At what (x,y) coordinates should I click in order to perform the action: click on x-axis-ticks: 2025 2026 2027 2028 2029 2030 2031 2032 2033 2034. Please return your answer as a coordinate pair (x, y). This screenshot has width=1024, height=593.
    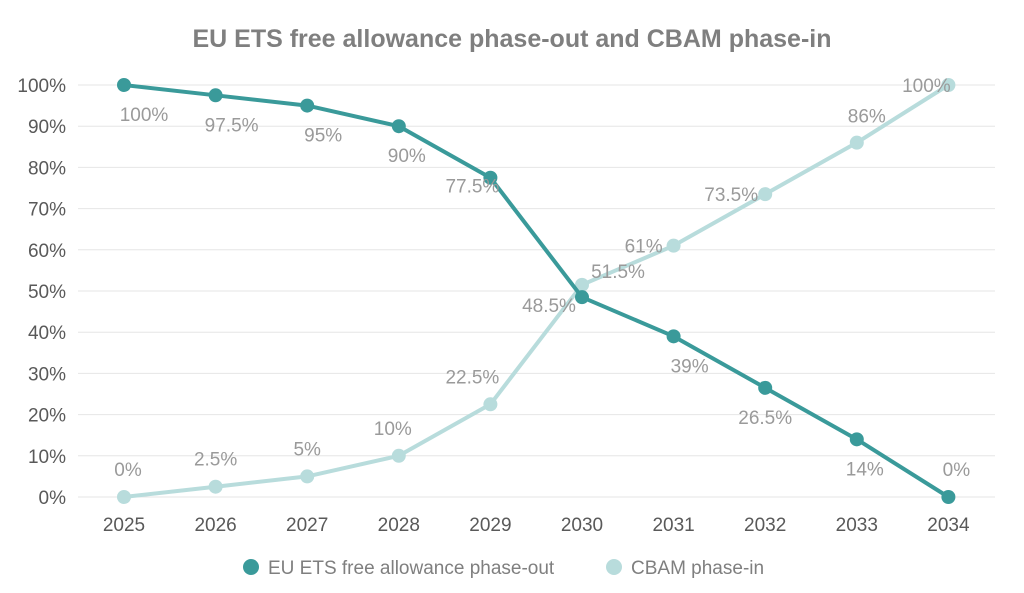
    Looking at the image, I should click on (536, 525).